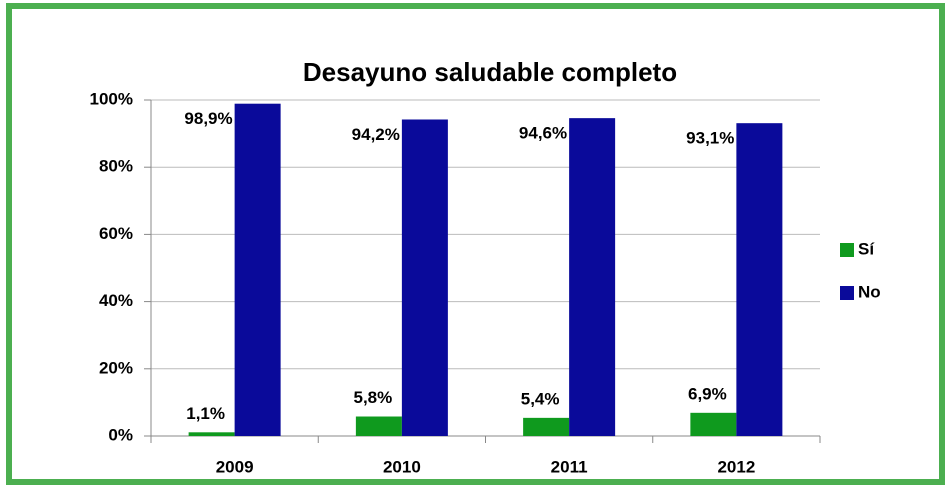 The width and height of the screenshot is (951, 489). What do you see at coordinates (707, 393) in the screenshot?
I see `data-label: 6,9%` at bounding box center [707, 393].